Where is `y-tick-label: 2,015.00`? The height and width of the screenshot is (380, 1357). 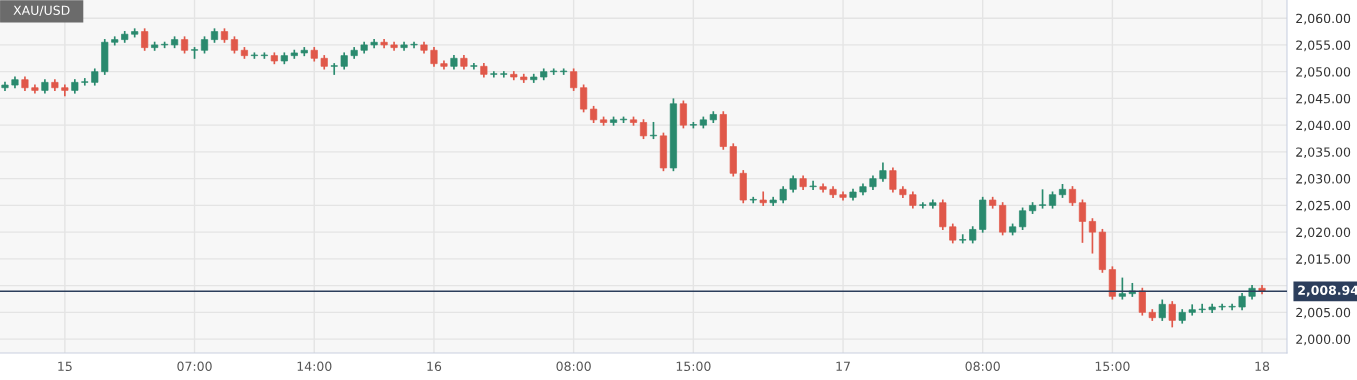 y-tick-label: 2,015.00 is located at coordinates (1323, 260).